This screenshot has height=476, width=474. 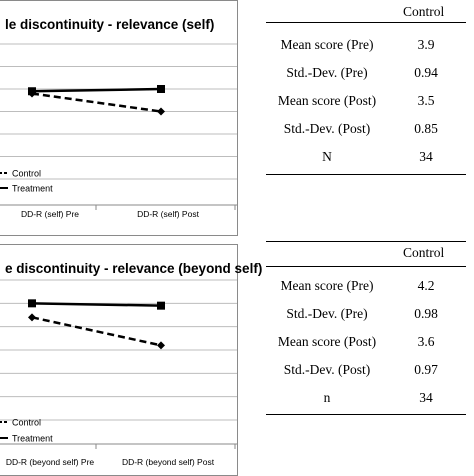 I want to click on table-row: Mean score (Post) 3.5, so click(x=367, y=101).